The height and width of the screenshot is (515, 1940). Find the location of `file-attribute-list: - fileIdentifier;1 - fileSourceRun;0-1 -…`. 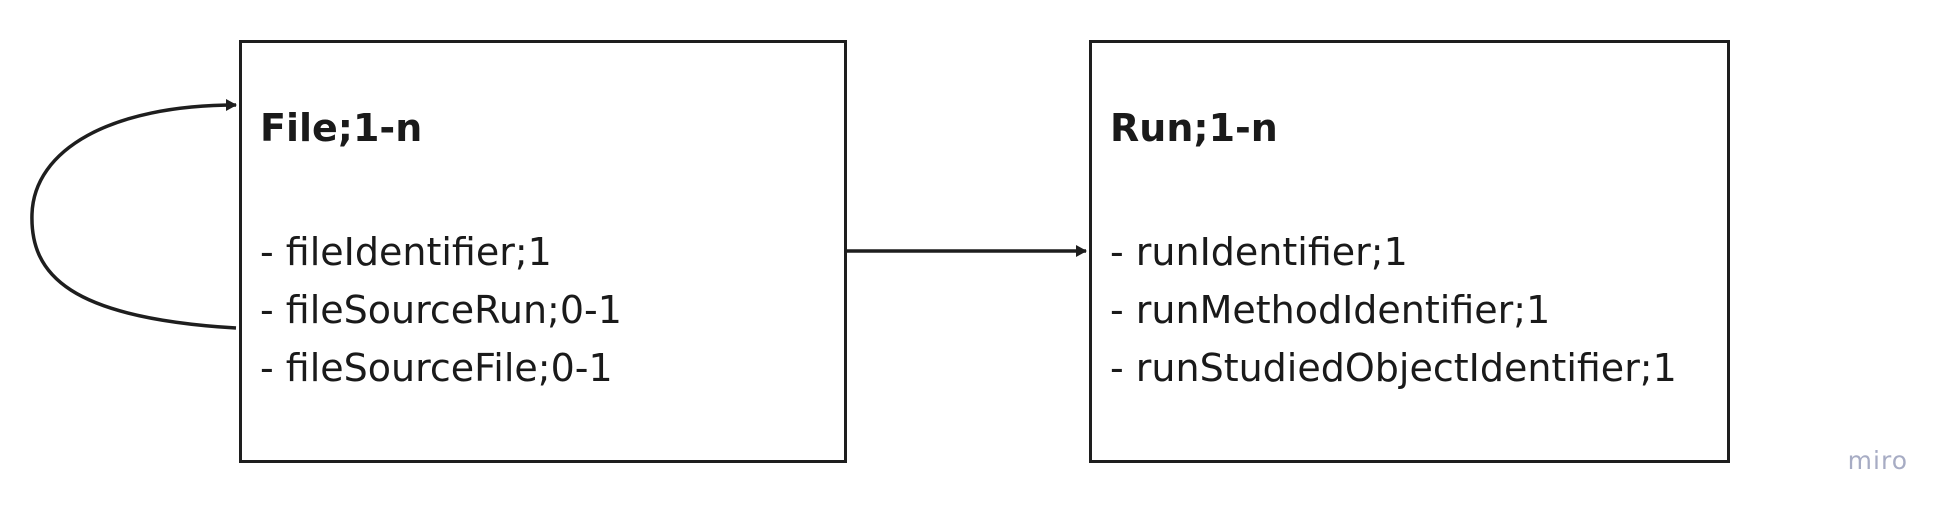

file-attribute-list: - fileIdentifier;1 - fileSourceRun;0-1 -… is located at coordinates (441, 310).